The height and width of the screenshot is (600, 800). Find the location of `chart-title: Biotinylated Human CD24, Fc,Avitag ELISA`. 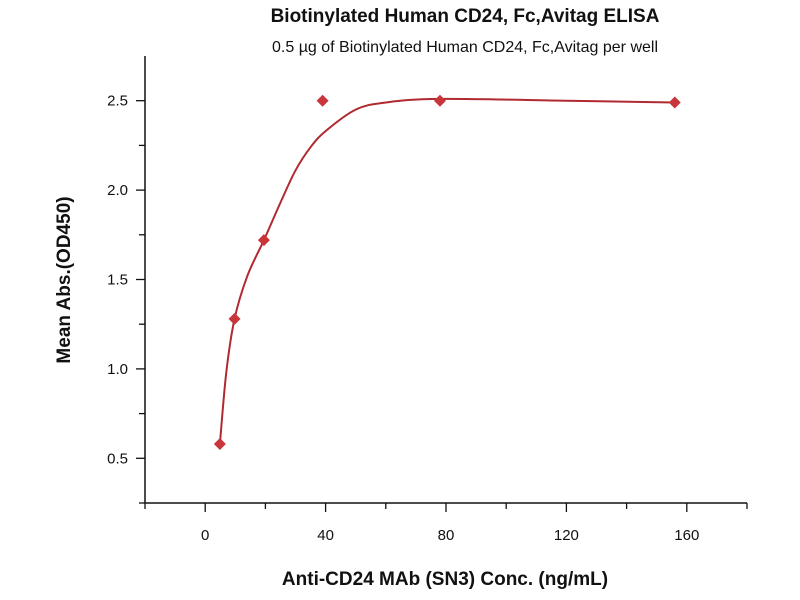

chart-title: Biotinylated Human CD24, Fc,Avitag ELISA is located at coordinates (465, 16).